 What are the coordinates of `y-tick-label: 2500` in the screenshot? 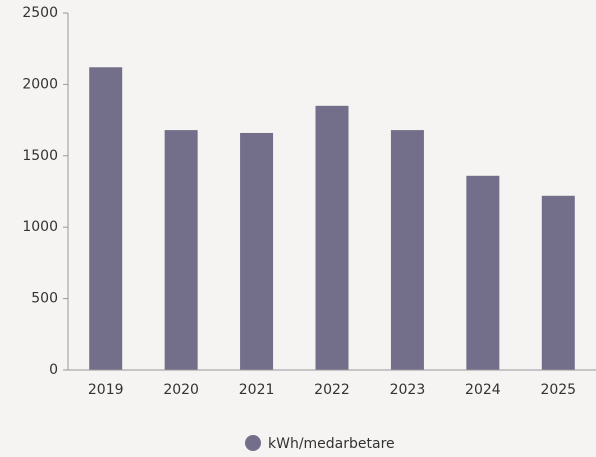 It's located at (40, 13).